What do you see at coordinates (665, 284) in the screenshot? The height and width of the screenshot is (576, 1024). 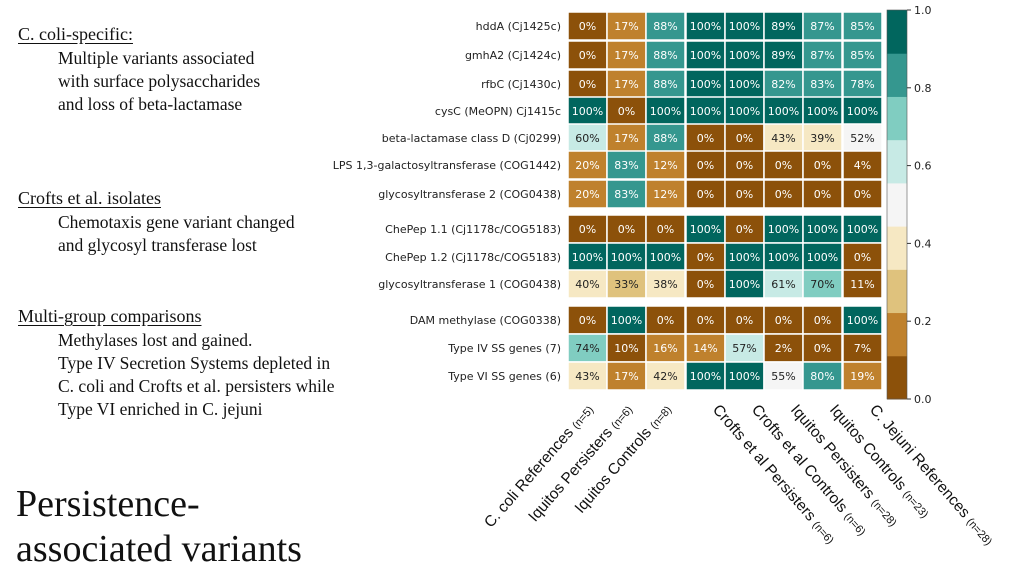 I see `cell-value-label: 38%` at bounding box center [665, 284].